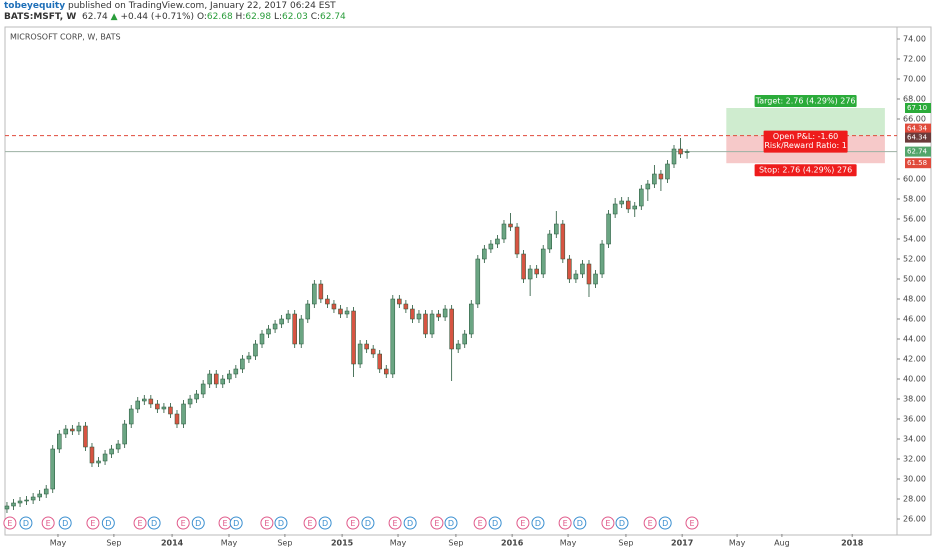 The image size is (932, 550). Describe the element at coordinates (914, 479) in the screenshot. I see `y-tick-label: 30.00` at that location.